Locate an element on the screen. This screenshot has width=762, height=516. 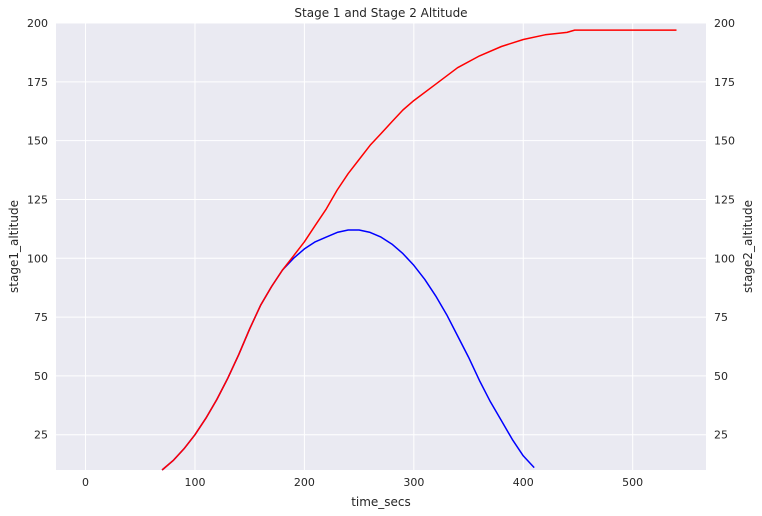
x-tick-label: 400 is located at coordinates (523, 482).